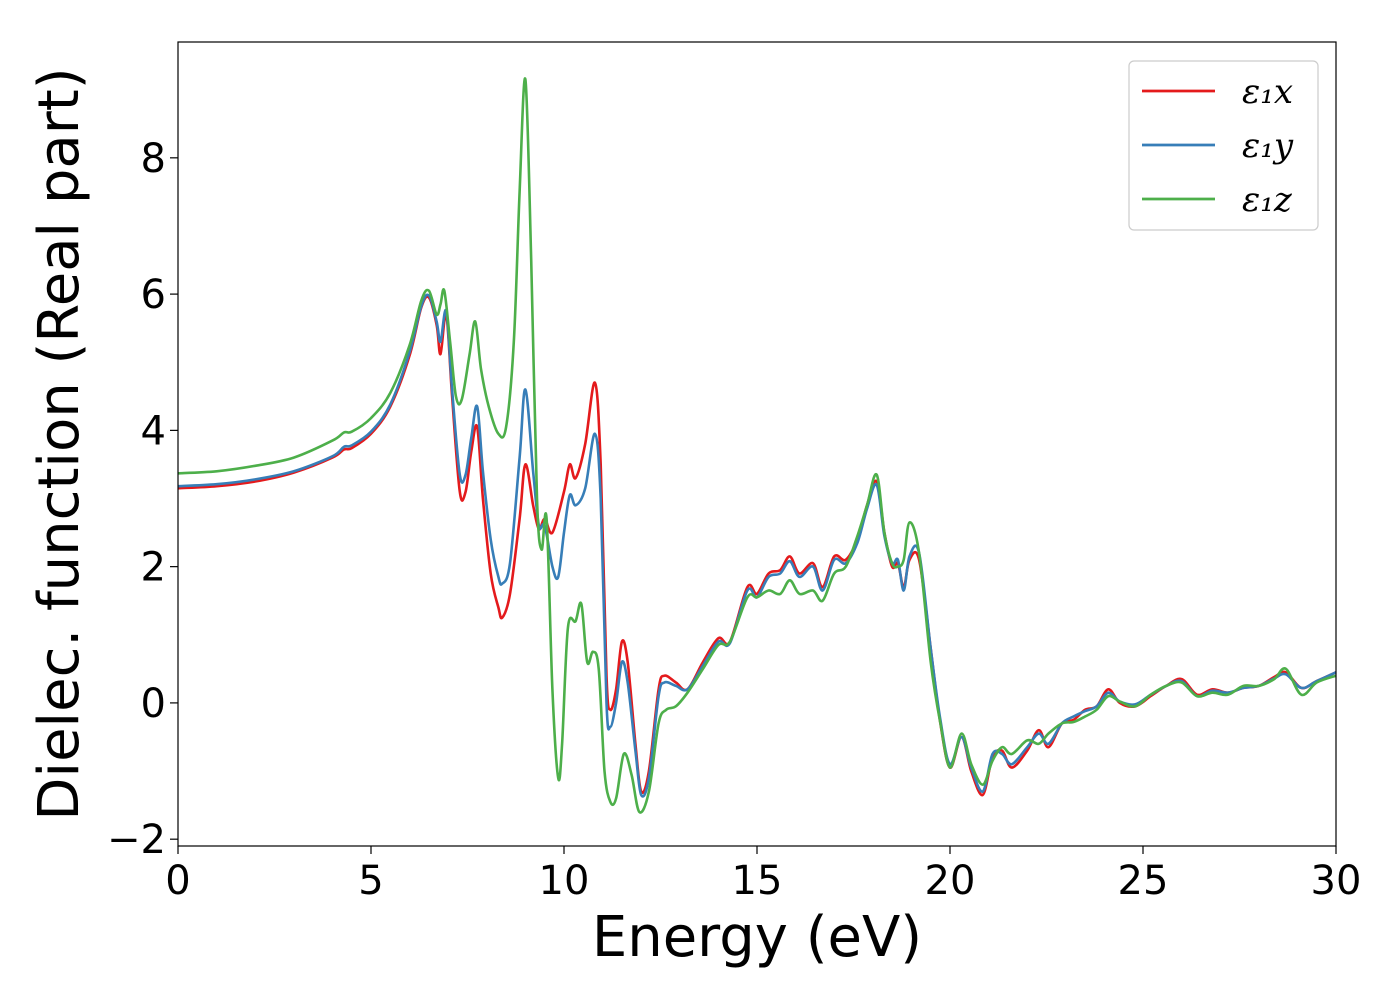  I want to click on legend: ε₁x ε₁y ε₁z, so click(1223, 145).